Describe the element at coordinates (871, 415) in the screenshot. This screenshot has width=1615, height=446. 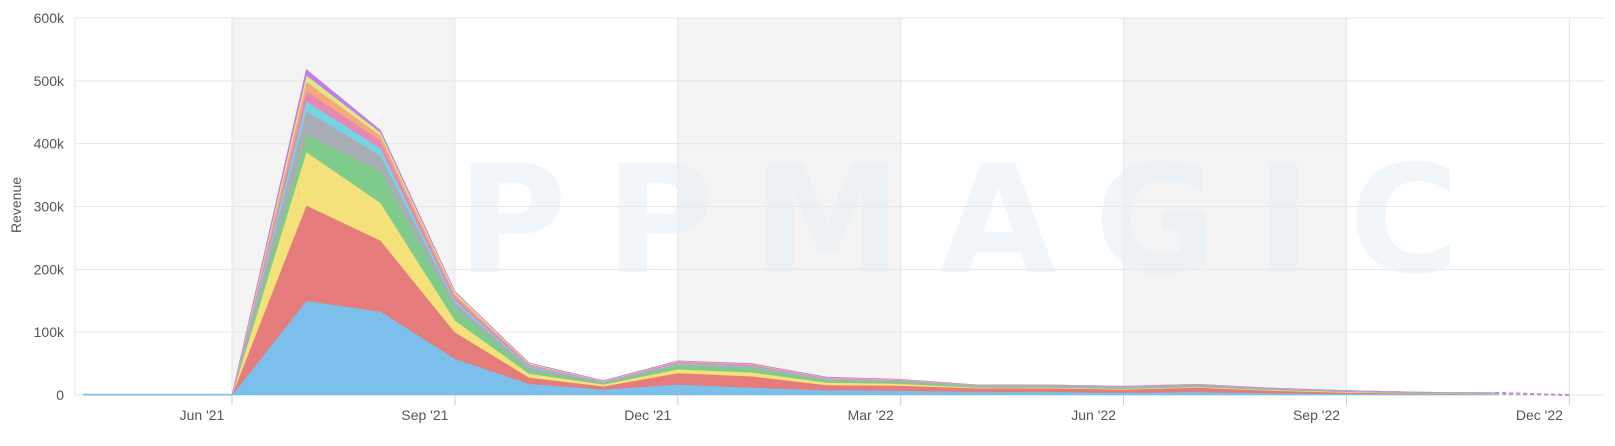
I see `x-tick-label: Mar '22` at that location.